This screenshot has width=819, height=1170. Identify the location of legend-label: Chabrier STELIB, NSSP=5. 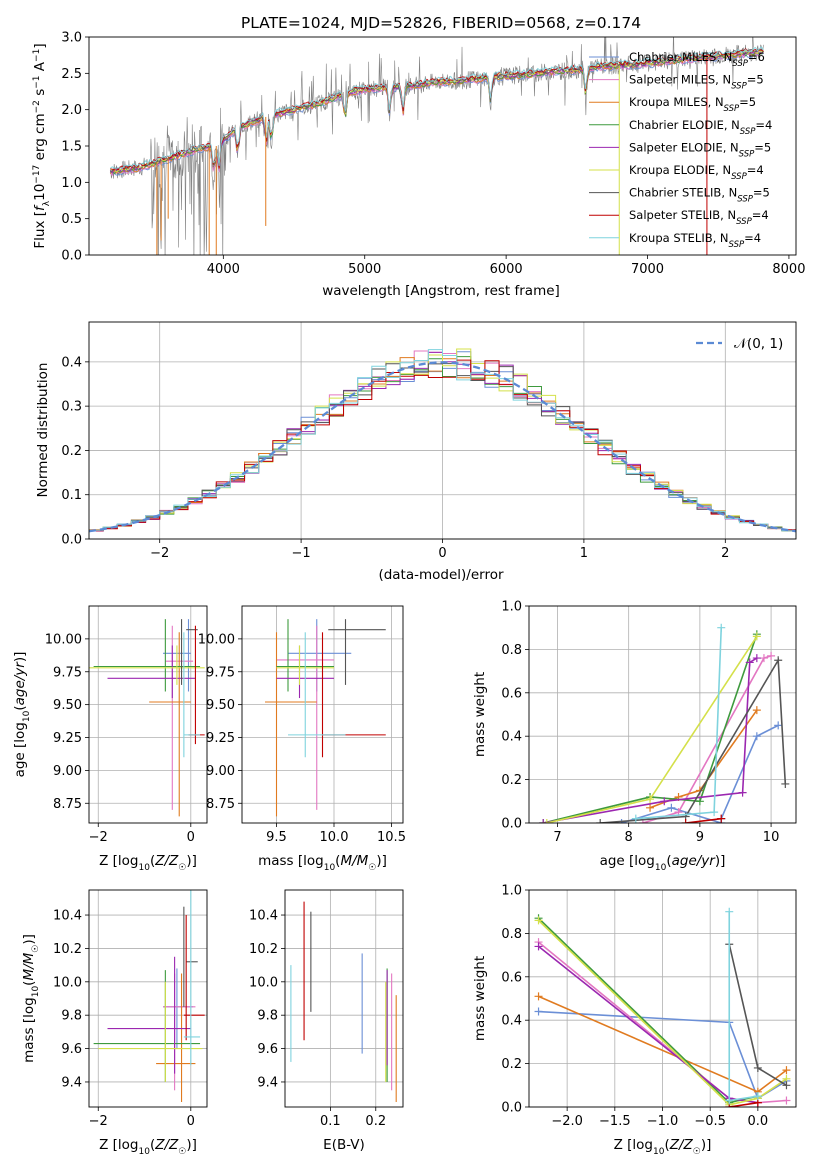
(699, 195).